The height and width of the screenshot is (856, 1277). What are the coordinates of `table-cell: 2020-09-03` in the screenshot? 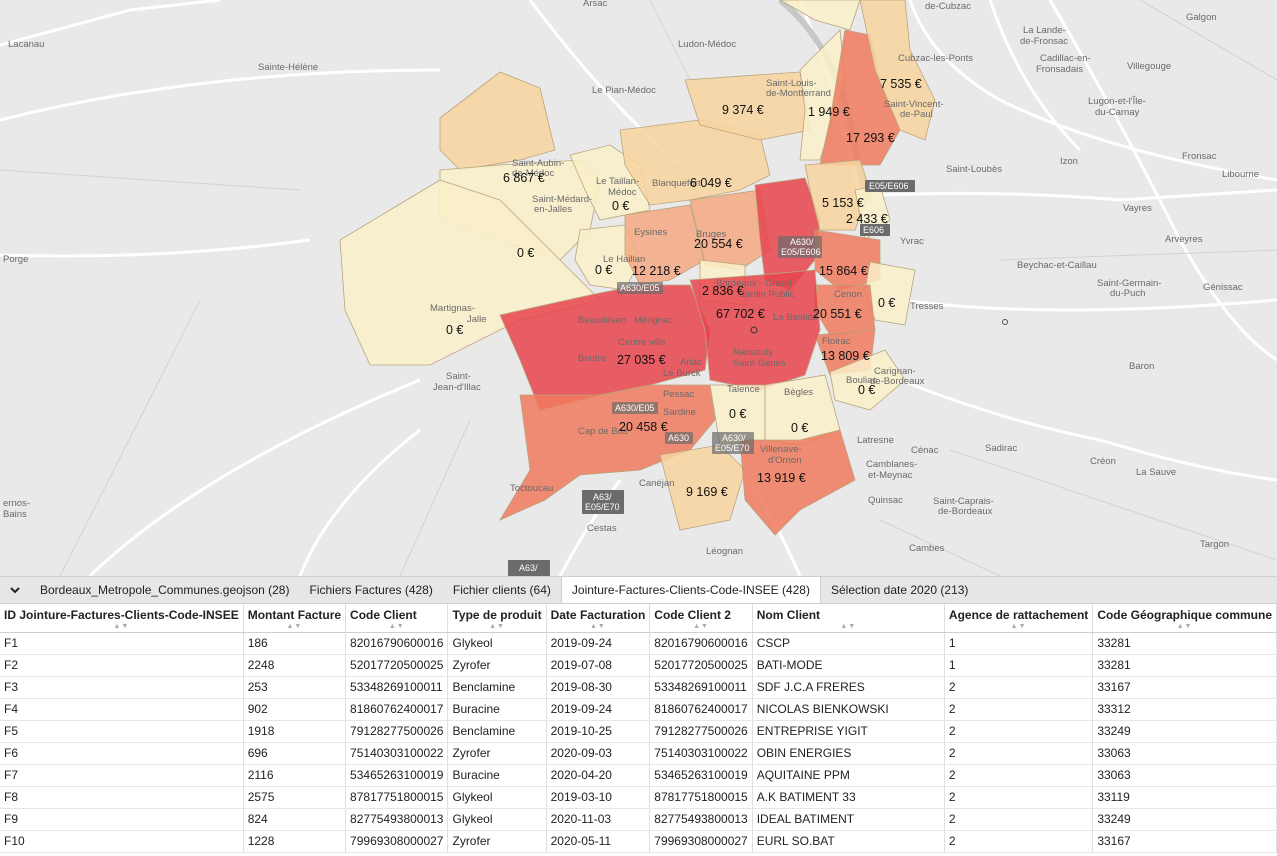 It's located at (598, 753).